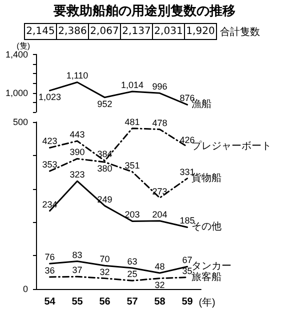 The width and height of the screenshot is (289, 313). I want to click on data-label: 1,110, so click(77, 75).